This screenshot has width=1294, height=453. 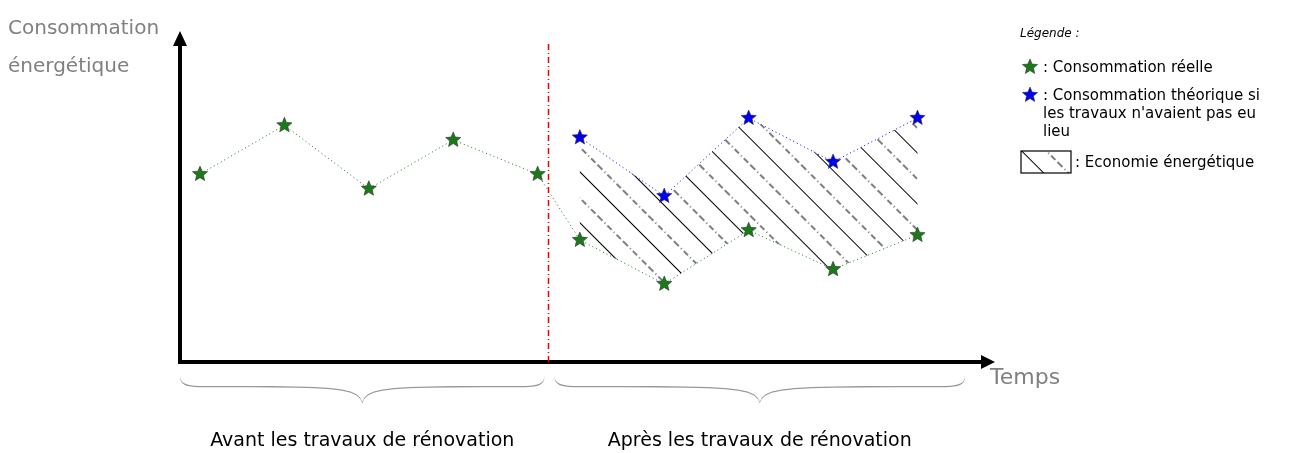 I want to click on legend-title: Légende :, so click(x=1050, y=33).